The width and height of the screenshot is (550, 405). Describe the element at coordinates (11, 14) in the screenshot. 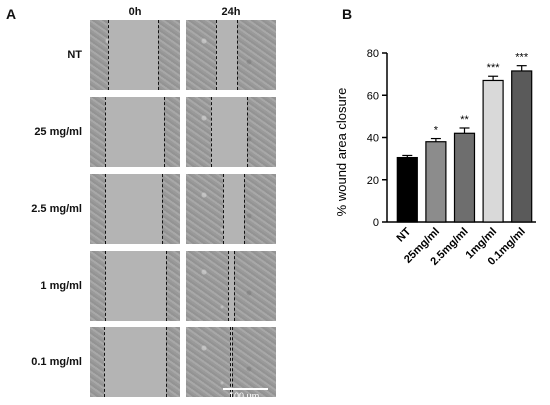

I see `panel-a-letter: A` at that location.